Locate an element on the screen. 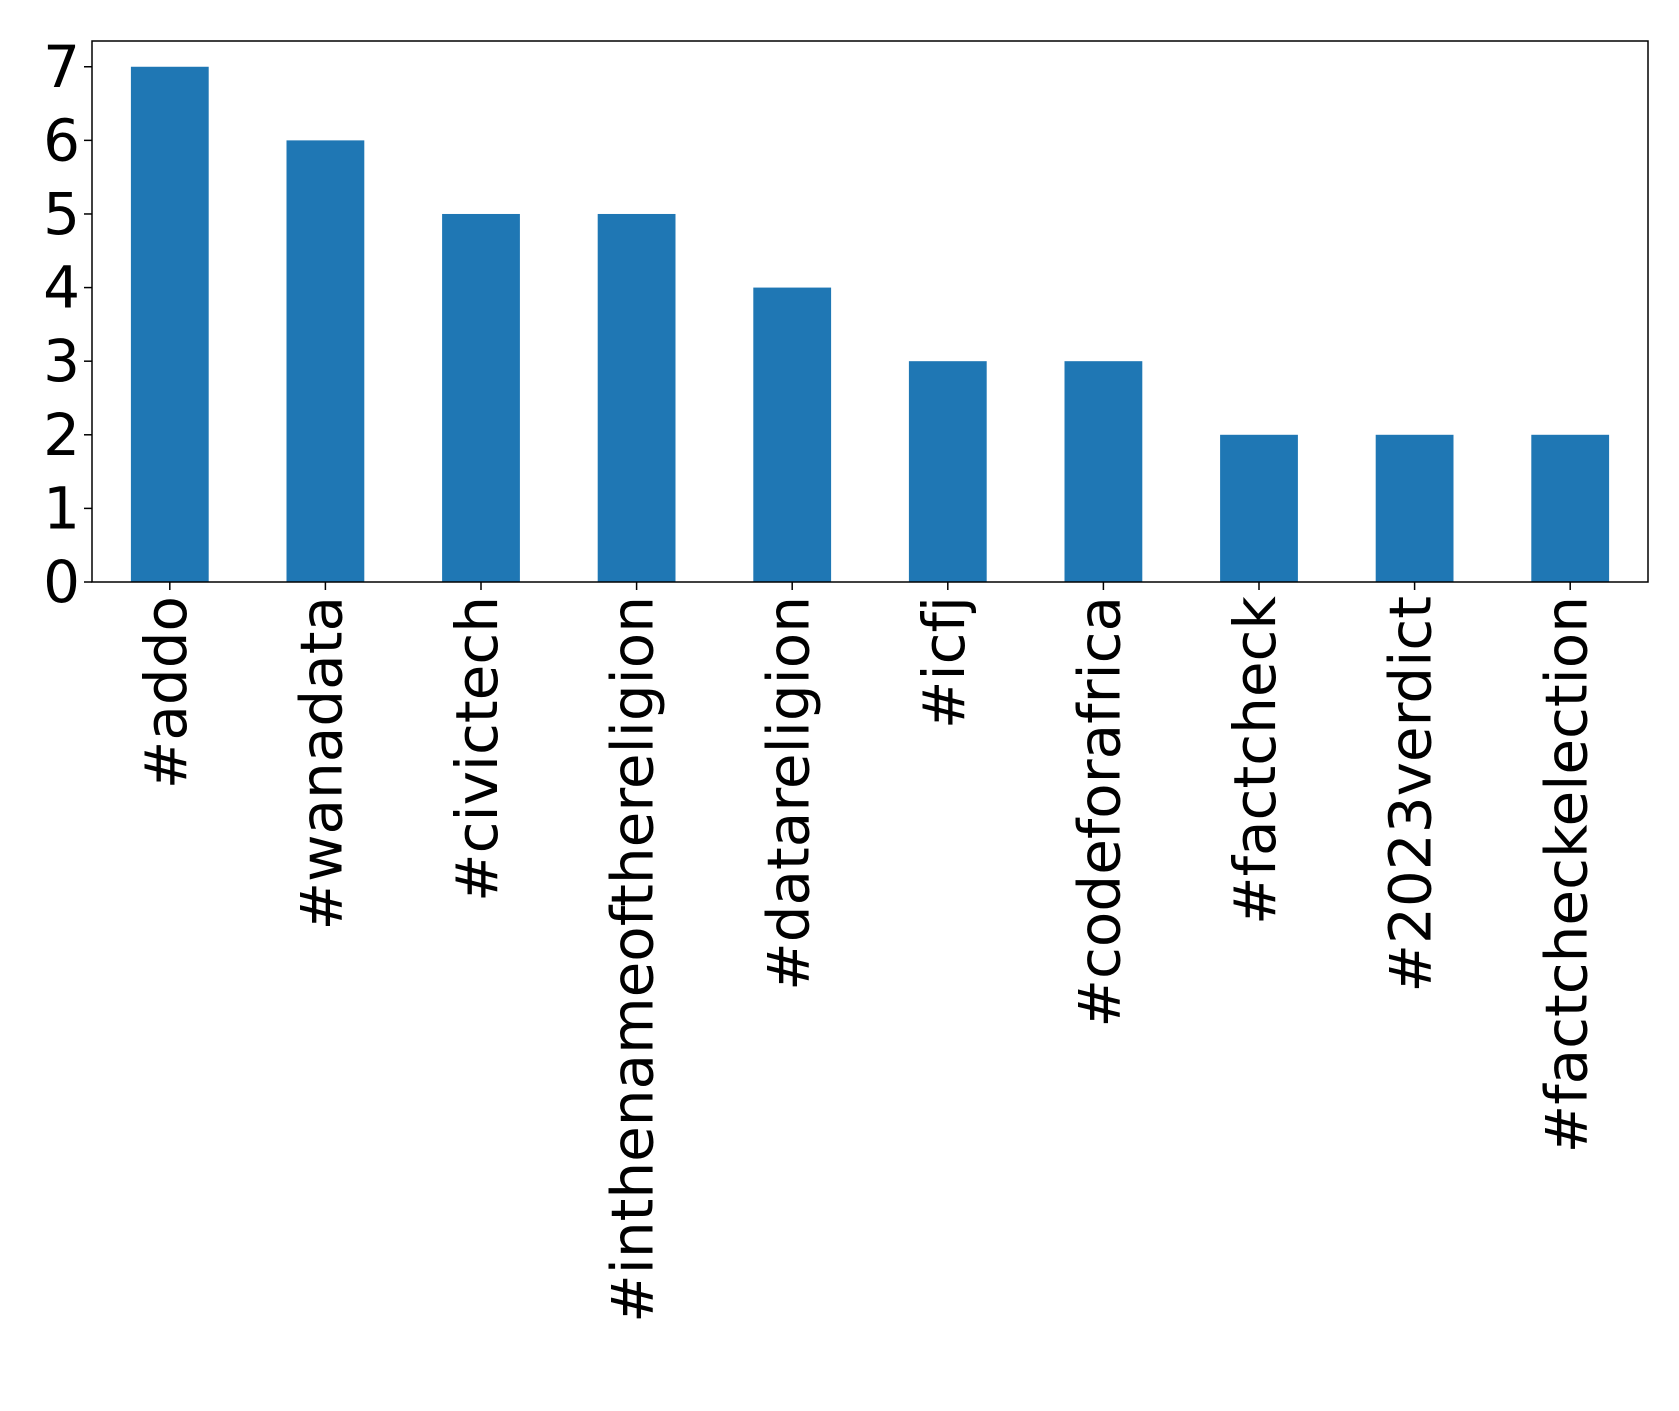  x-tick-label: #icfj is located at coordinates (944, 662).